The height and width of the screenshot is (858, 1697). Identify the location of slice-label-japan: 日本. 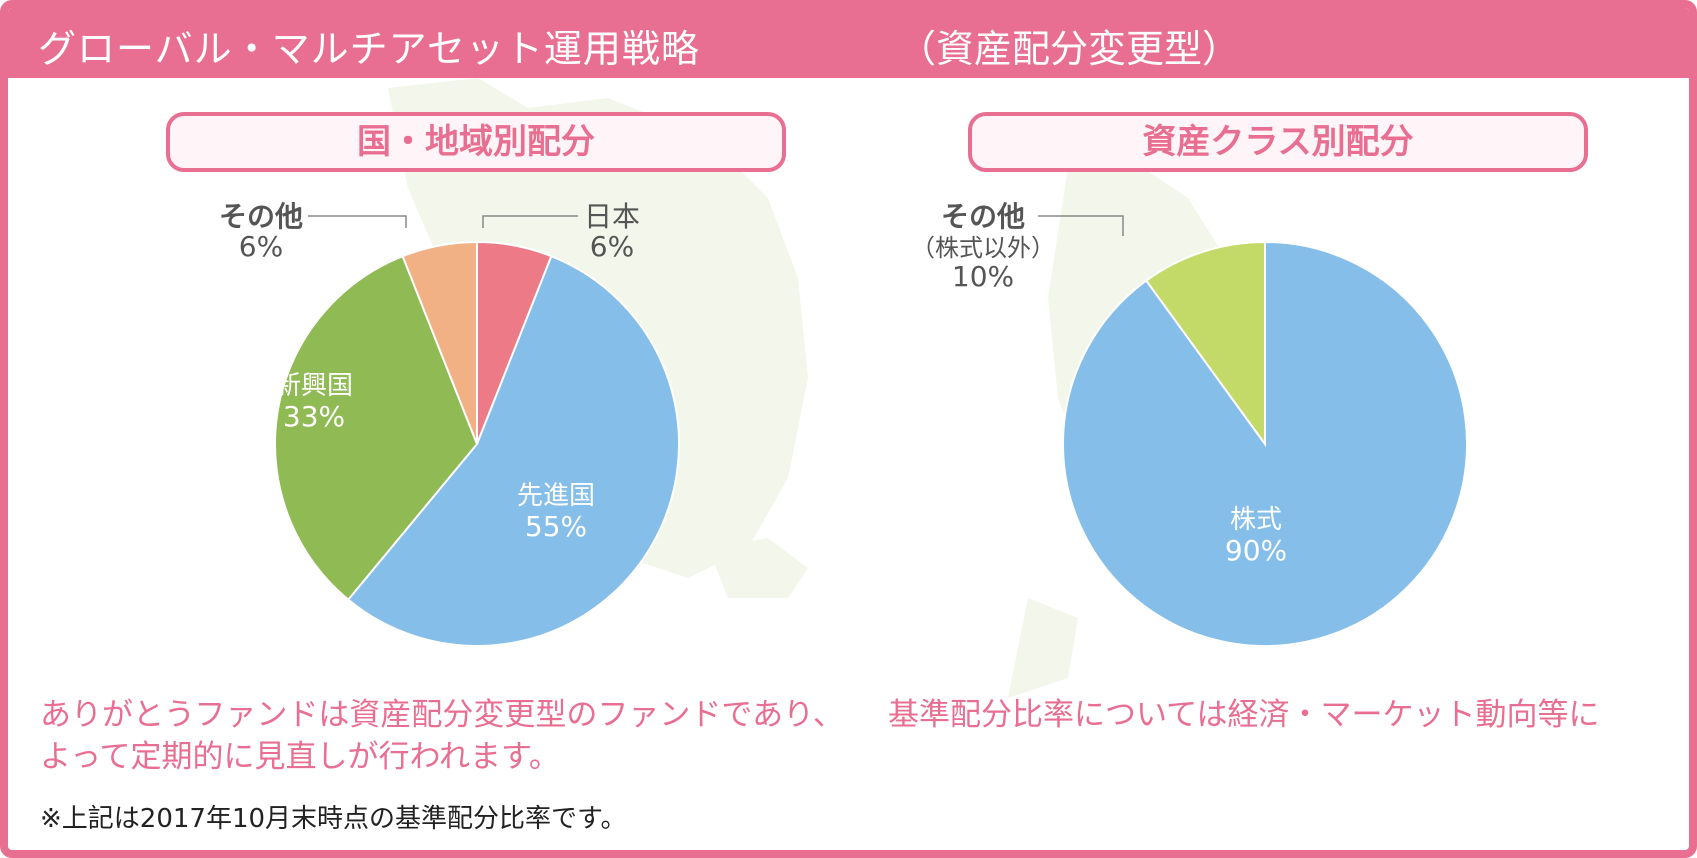
(612, 216).